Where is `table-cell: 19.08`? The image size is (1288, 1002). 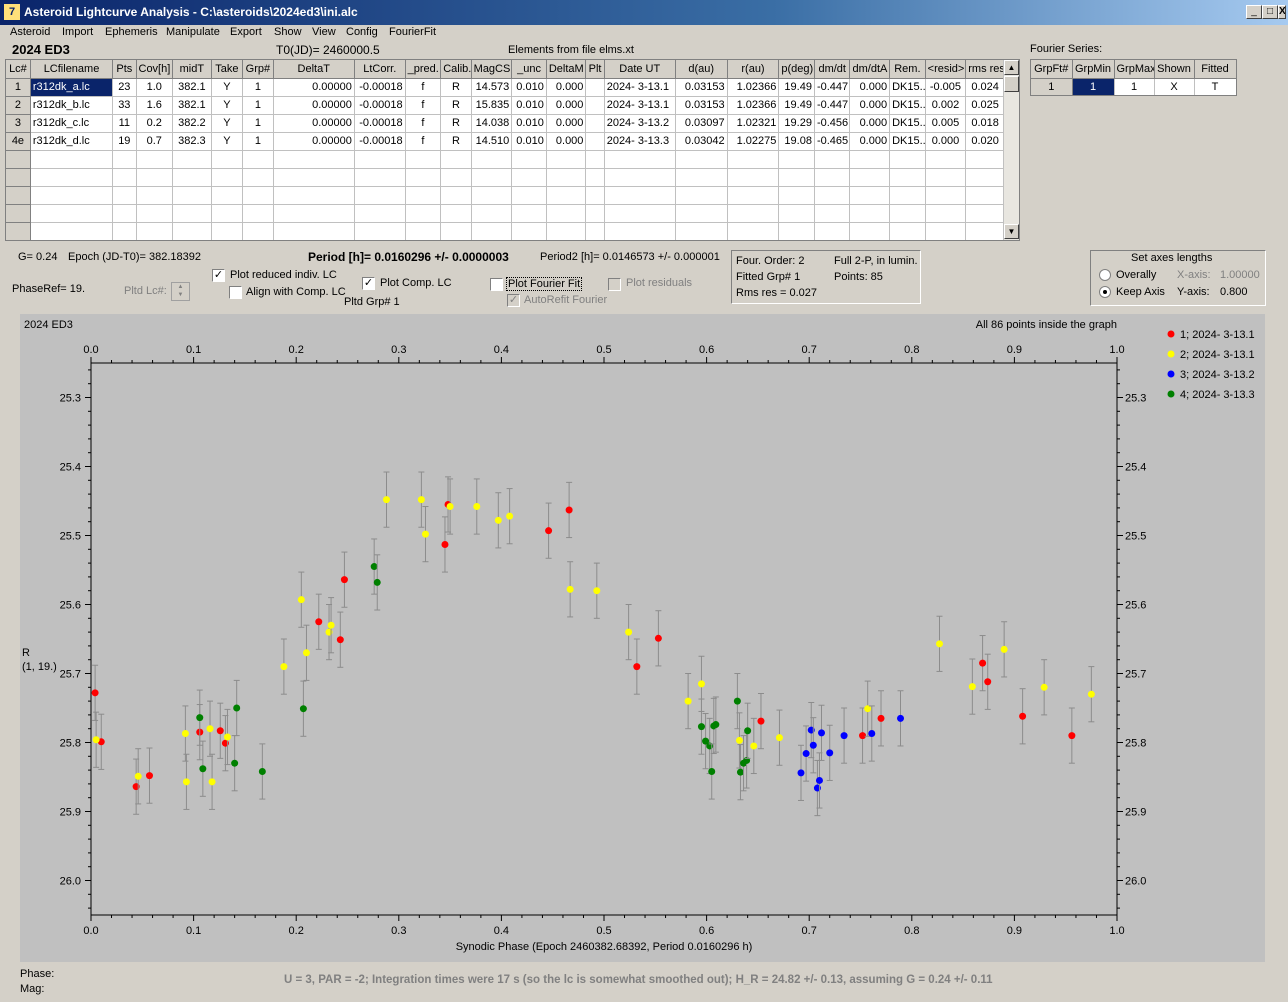
table-cell: 19.08 is located at coordinates (796, 141).